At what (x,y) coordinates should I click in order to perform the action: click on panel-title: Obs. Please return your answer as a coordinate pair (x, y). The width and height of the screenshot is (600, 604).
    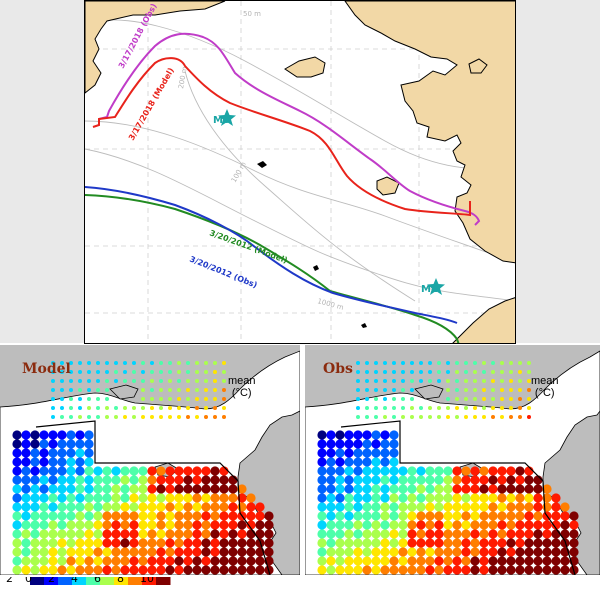
    Looking at the image, I should click on (338, 369).